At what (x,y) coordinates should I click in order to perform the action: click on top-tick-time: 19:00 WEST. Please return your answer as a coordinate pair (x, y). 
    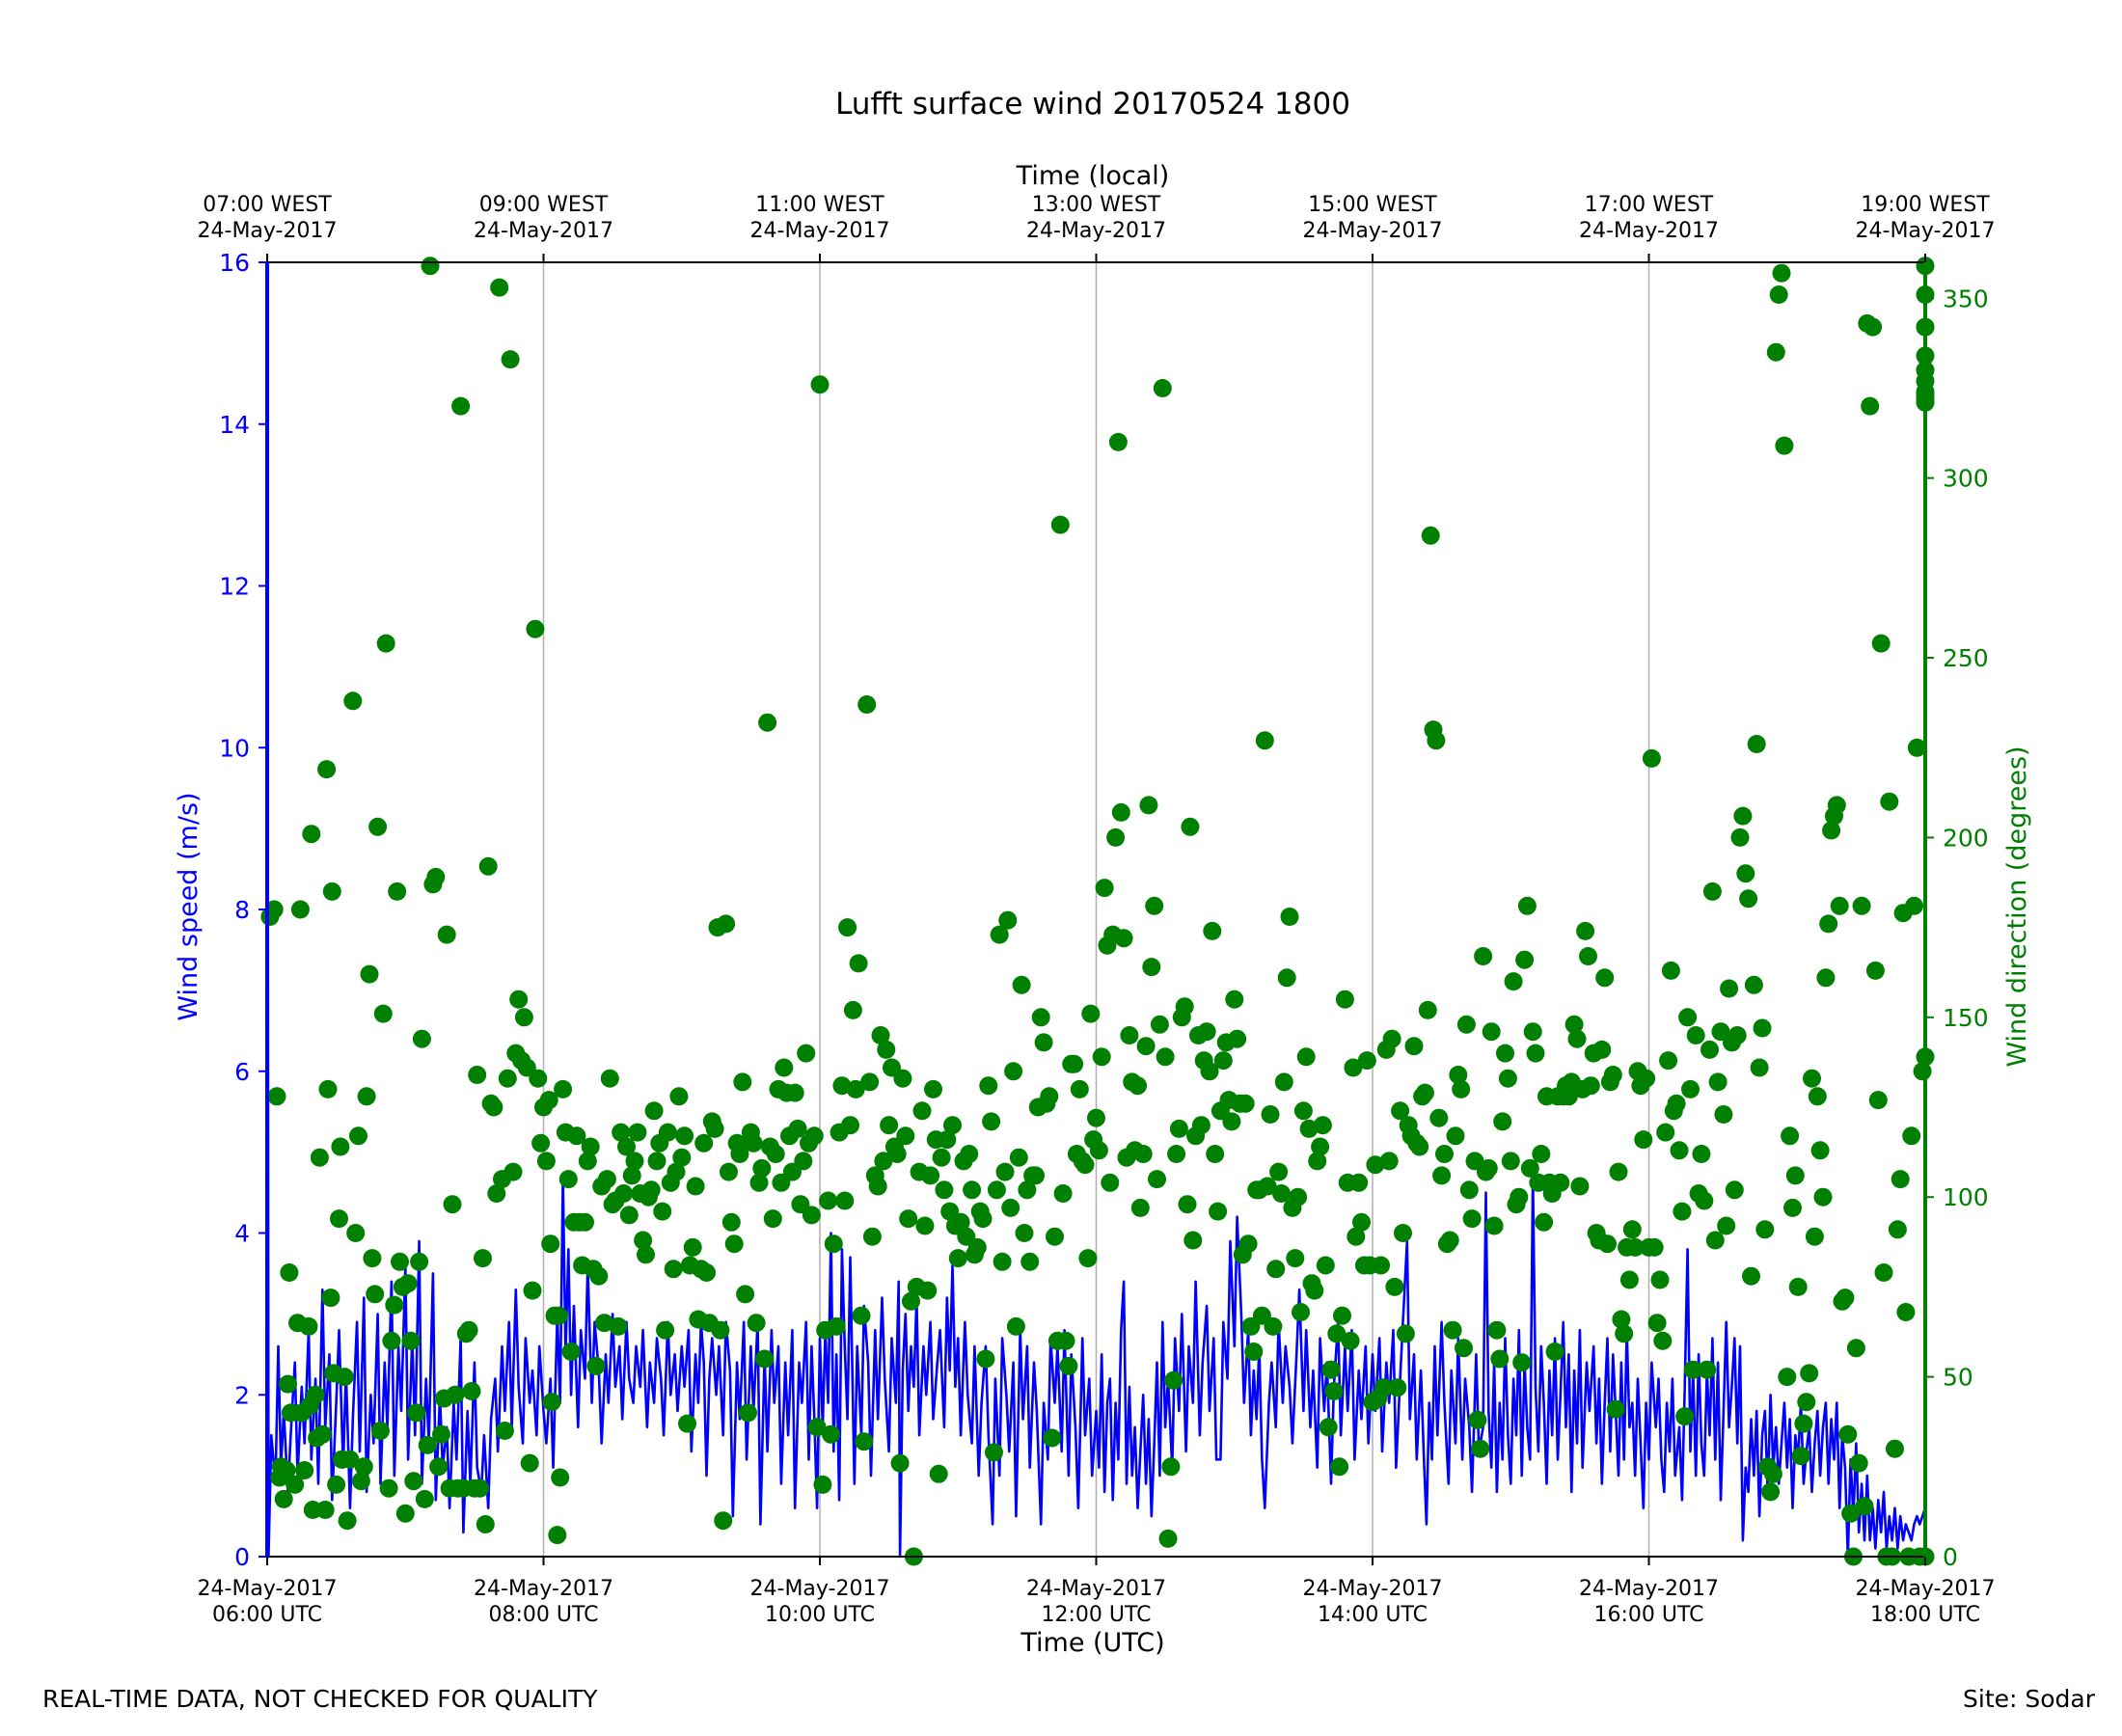
    Looking at the image, I should click on (1926, 205).